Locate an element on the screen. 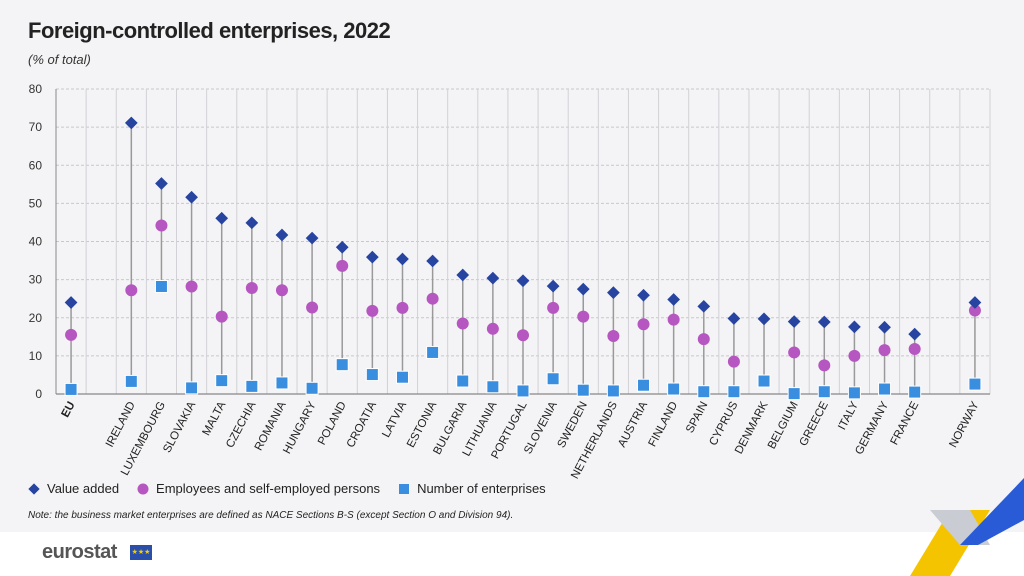  x-tick-label: MALTA is located at coordinates (215, 418).